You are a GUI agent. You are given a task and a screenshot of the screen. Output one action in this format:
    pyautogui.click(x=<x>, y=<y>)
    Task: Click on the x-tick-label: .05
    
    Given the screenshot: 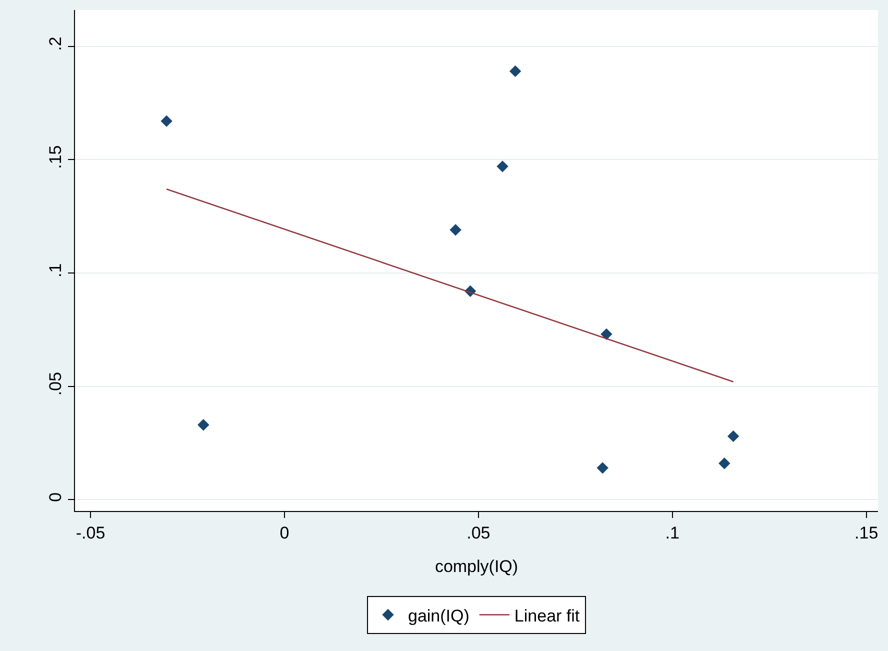 What is the action you would take?
    pyautogui.click(x=478, y=532)
    